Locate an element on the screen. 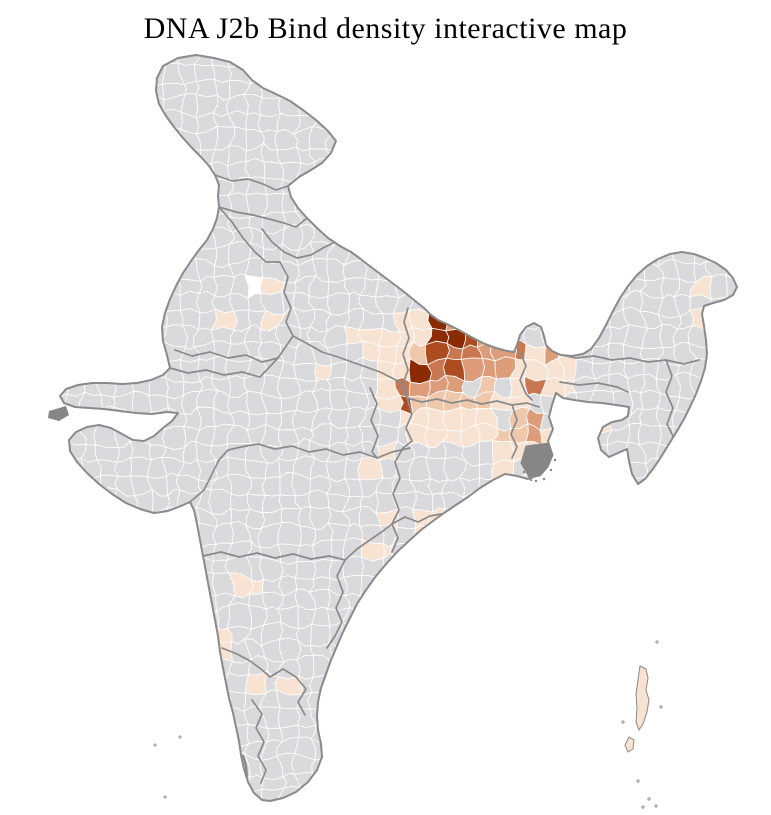  andaman-main-island is located at coordinates (642, 698).